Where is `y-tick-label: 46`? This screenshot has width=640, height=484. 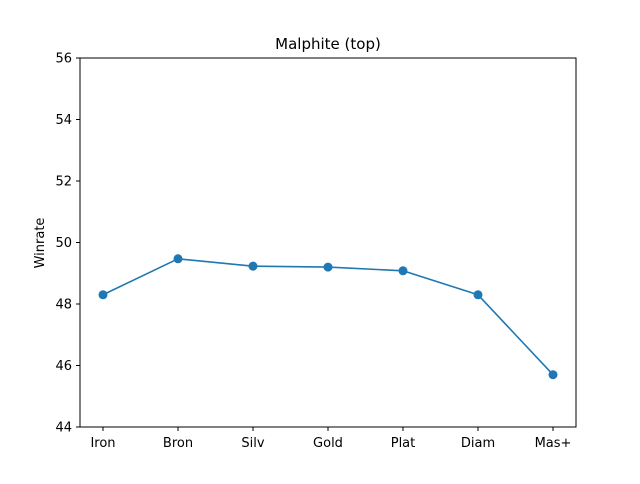
y-tick-label: 46 is located at coordinates (63, 366).